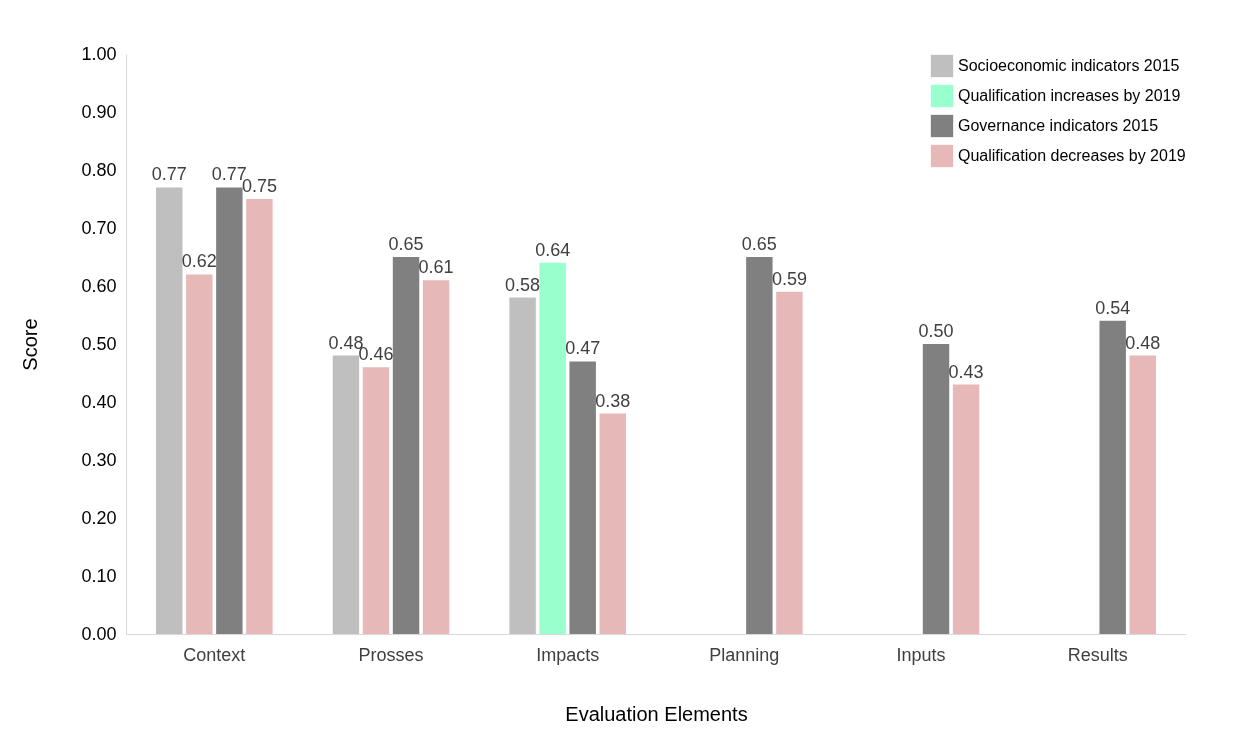  I want to click on data-label: 0.77, so click(169, 174).